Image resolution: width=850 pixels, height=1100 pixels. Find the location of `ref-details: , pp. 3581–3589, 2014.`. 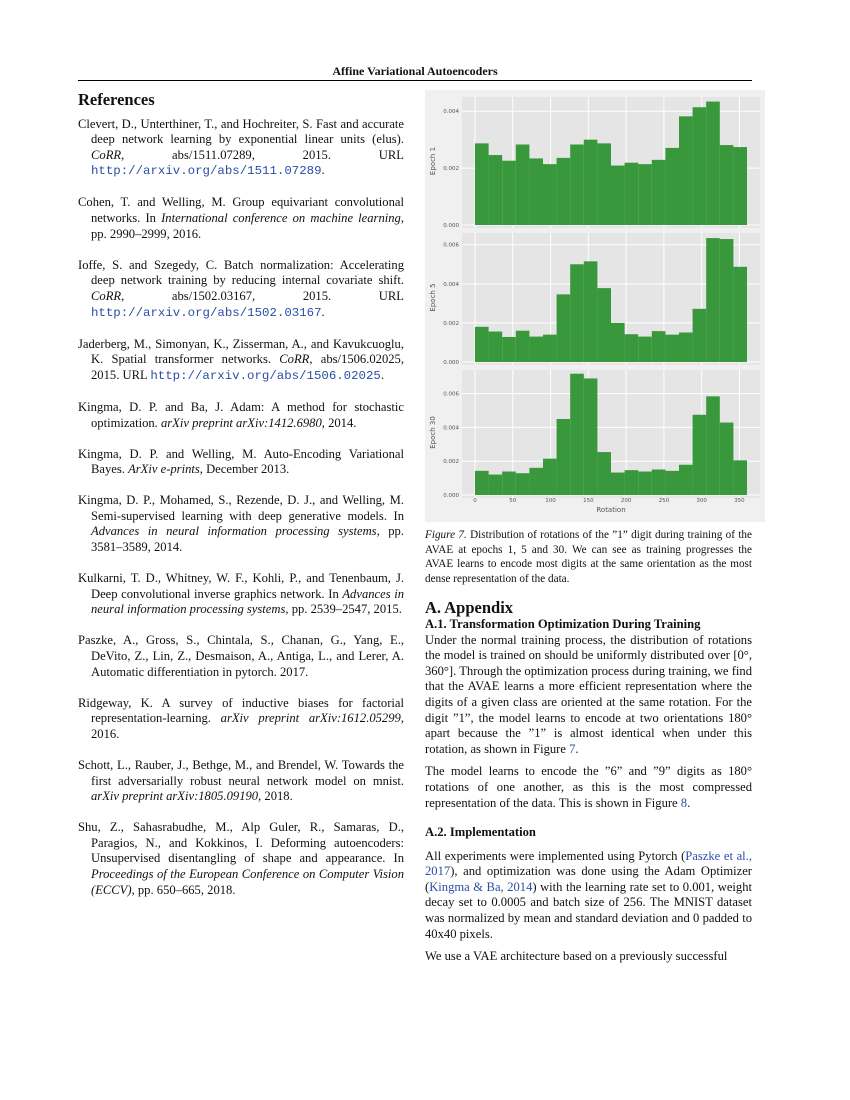

ref-details: , pp. 3581–3589, 2014. is located at coordinates (247, 539).